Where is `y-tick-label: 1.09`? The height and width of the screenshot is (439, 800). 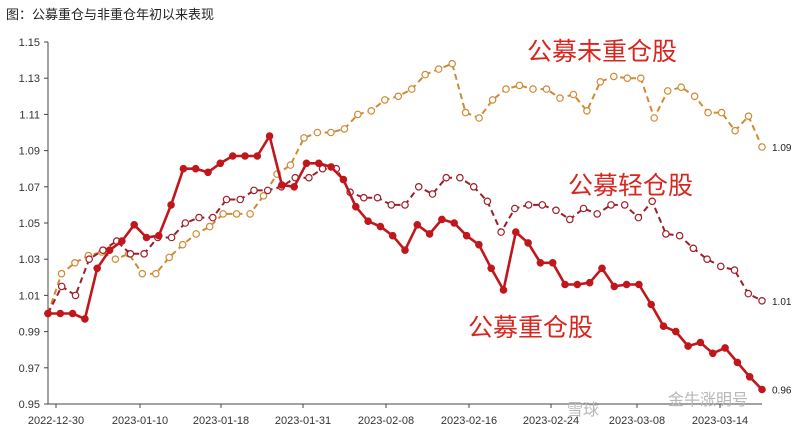 y-tick-label: 1.09 is located at coordinates (29, 152).